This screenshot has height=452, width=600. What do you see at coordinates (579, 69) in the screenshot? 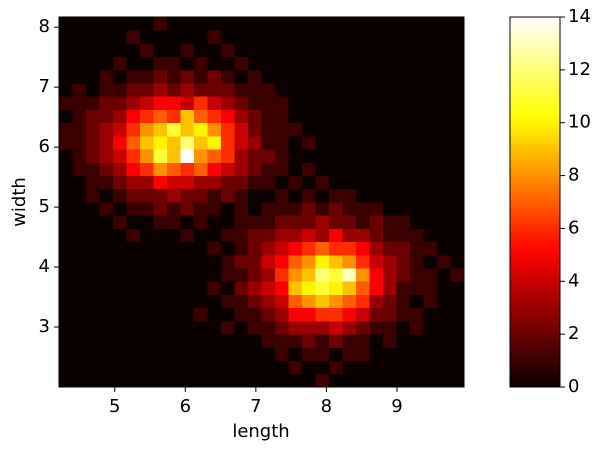
I see `colorbar-tick-label: 12` at bounding box center [579, 69].